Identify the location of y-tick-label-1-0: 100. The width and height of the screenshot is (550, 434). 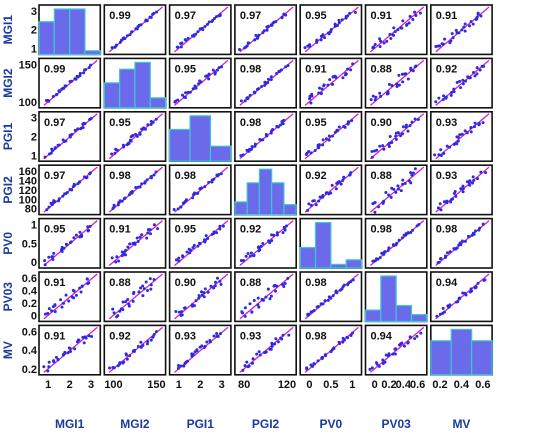
(28, 103).